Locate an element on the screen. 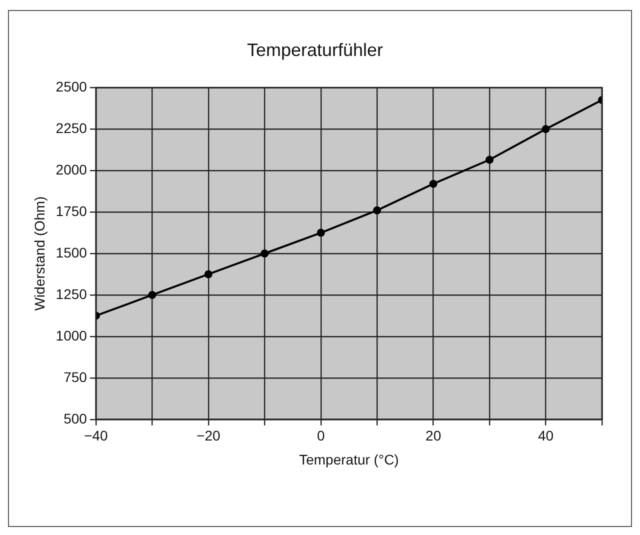 The height and width of the screenshot is (535, 640). x-tick-label: 0 is located at coordinates (320, 436).